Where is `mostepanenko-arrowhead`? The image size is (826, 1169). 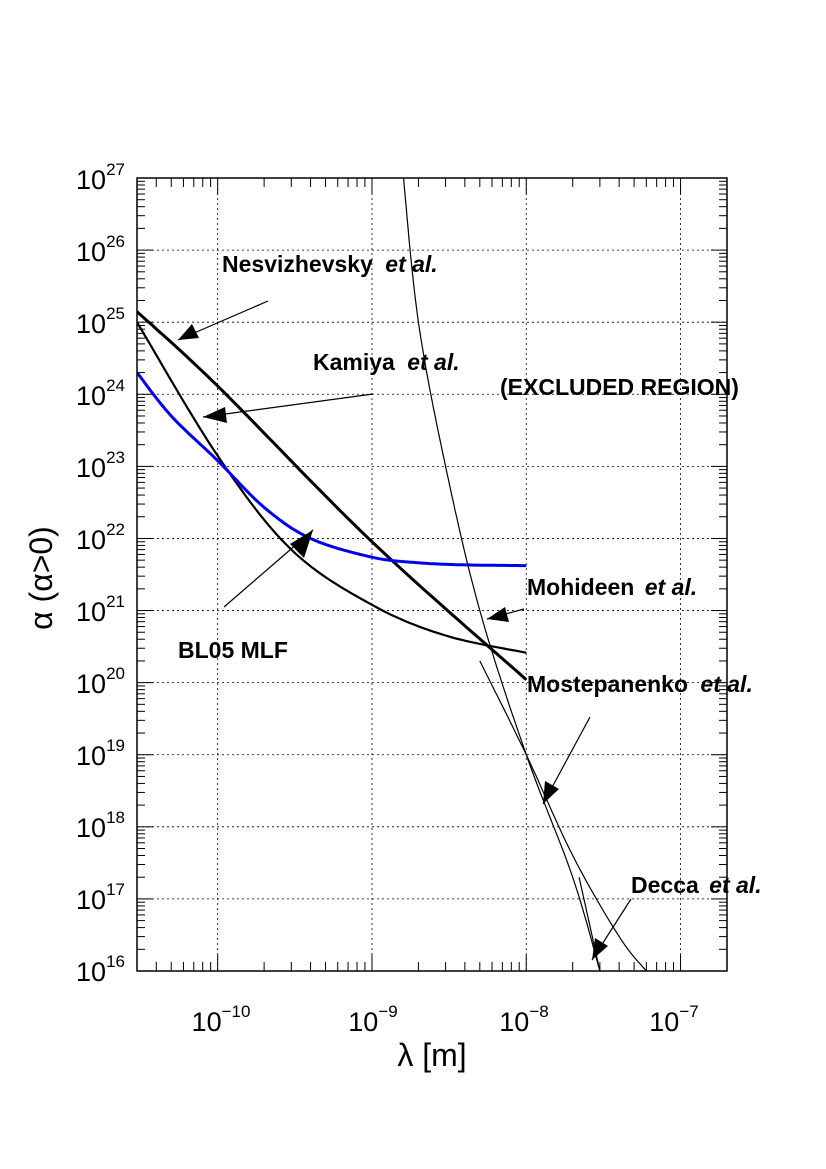
mostepanenko-arrowhead is located at coordinates (551, 792).